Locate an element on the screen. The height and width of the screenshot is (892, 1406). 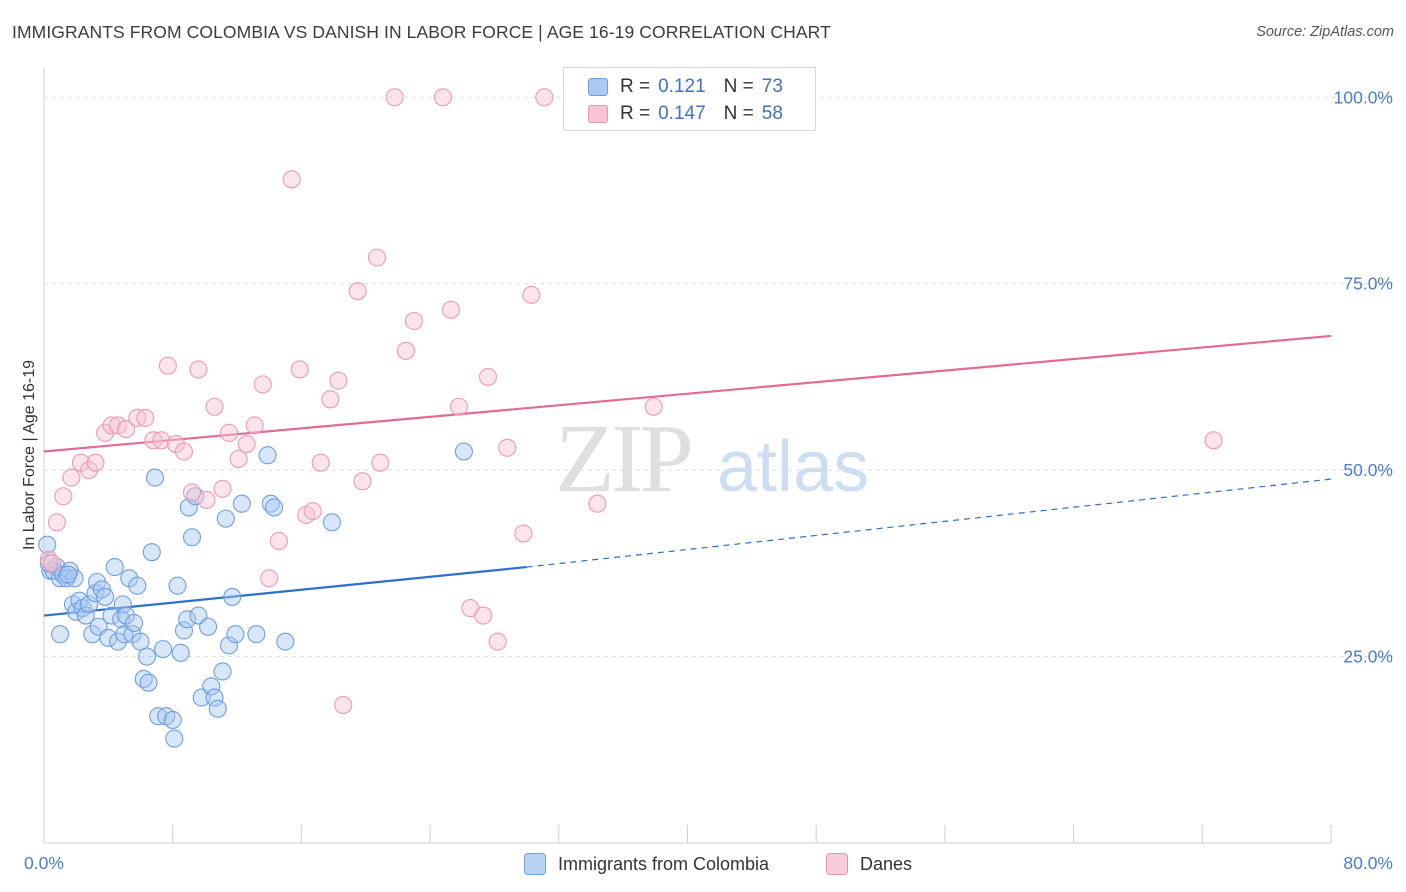
r-value: 0.147 is located at coordinates (682, 113).